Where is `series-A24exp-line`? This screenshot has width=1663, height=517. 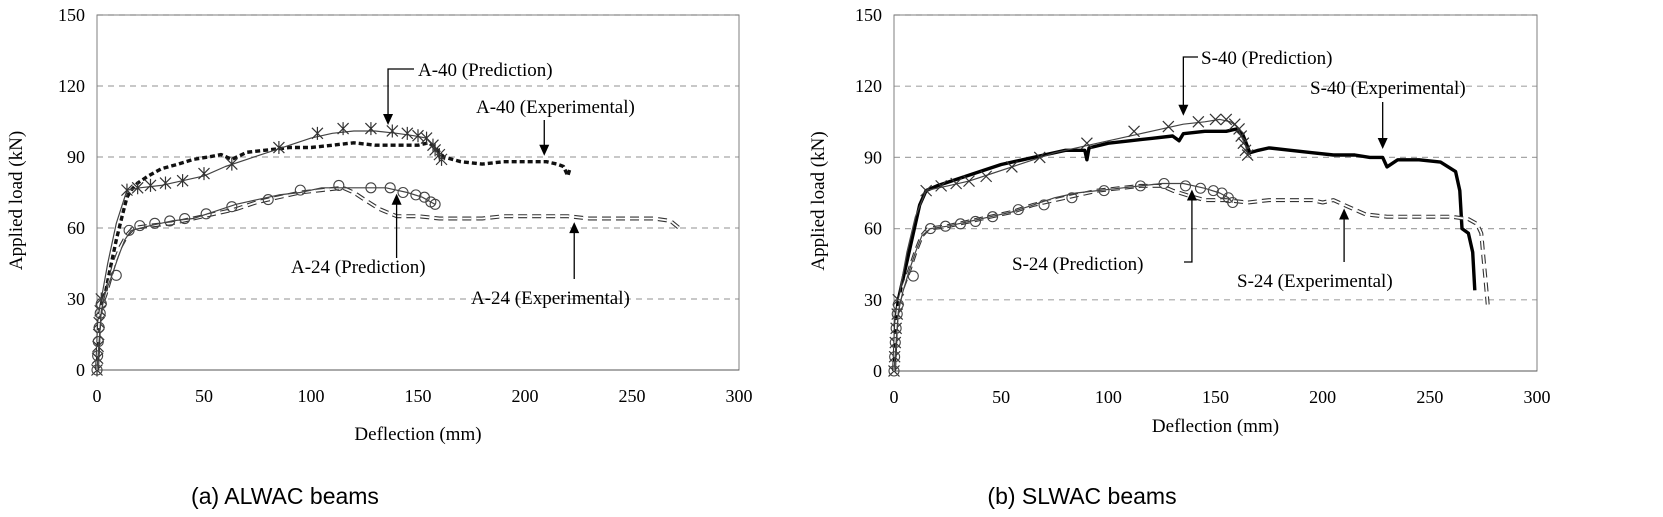
series-A24exp-line is located at coordinates (388, 278).